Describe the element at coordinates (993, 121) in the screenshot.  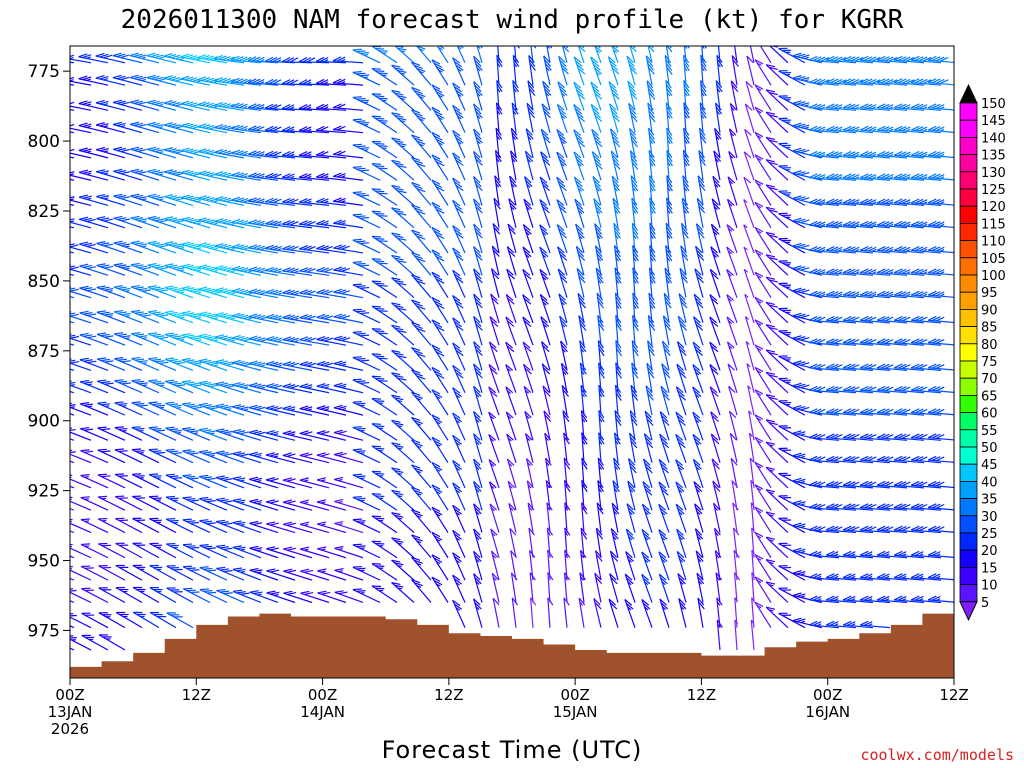
I see `colorbar-label: 145` at that location.